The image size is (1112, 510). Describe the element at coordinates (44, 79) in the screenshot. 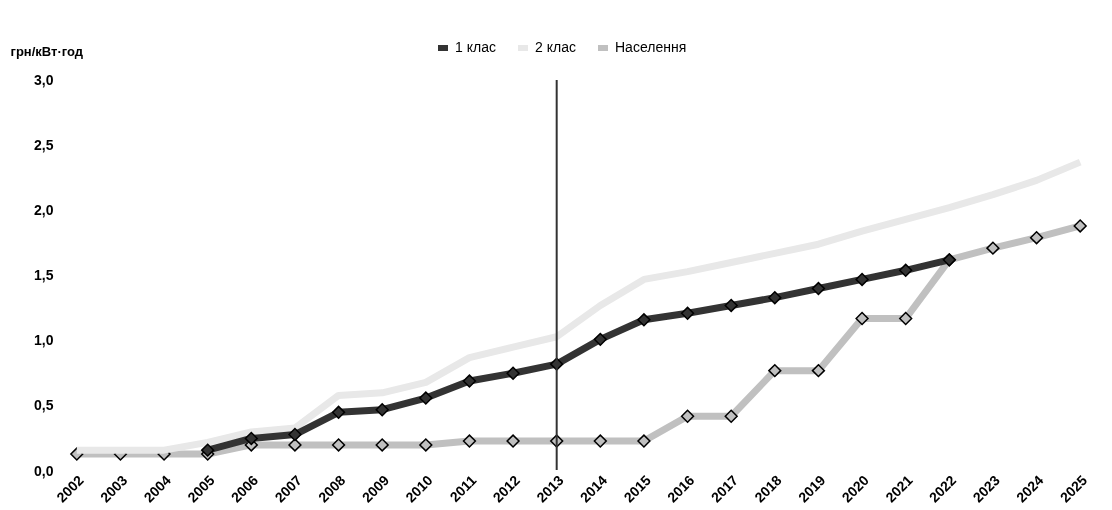

I see `y-tick-label: 3,0` at that location.